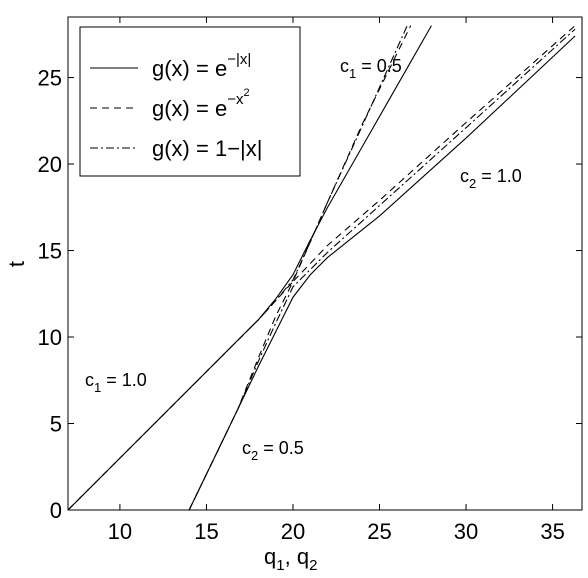 This screenshot has height=578, width=588. I want to click on legend-label: g(x) = 1−|x|, so click(207, 148).